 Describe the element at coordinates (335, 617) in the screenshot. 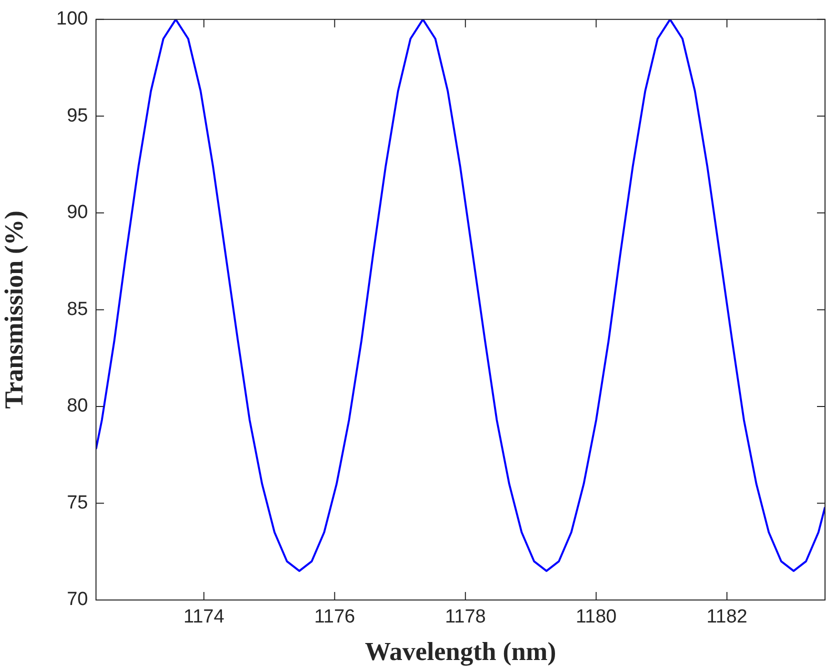

I see `x-tick-label: 1176` at that location.